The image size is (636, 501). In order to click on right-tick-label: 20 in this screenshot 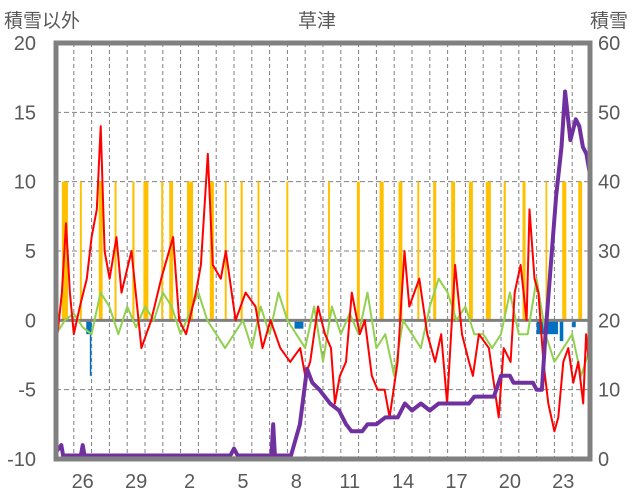, I will do `click(609, 321)`.